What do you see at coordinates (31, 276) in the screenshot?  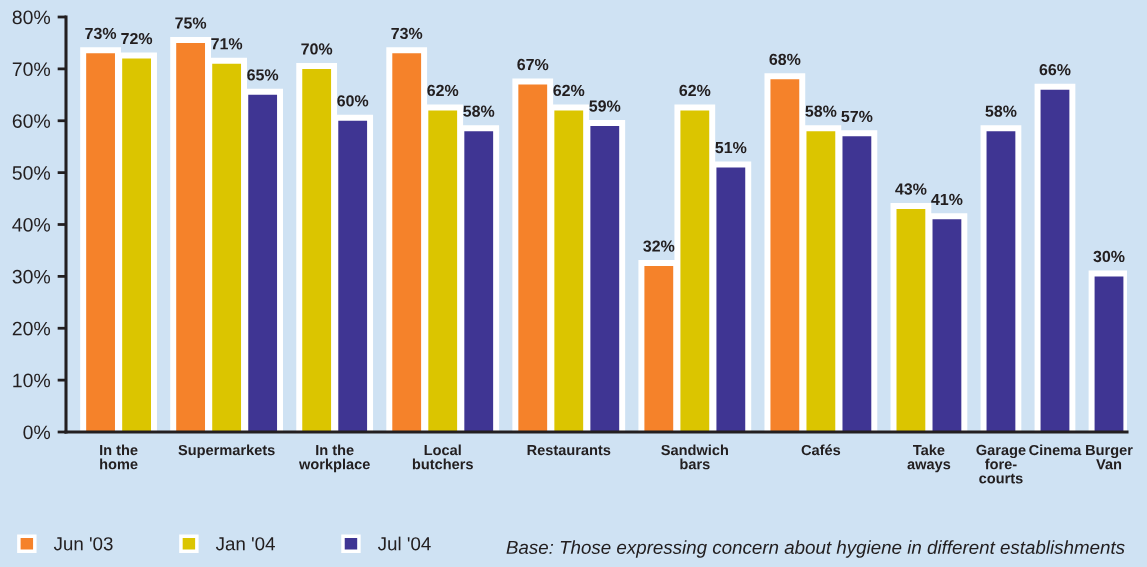 I see `y-tick-label: 30%` at bounding box center [31, 276].